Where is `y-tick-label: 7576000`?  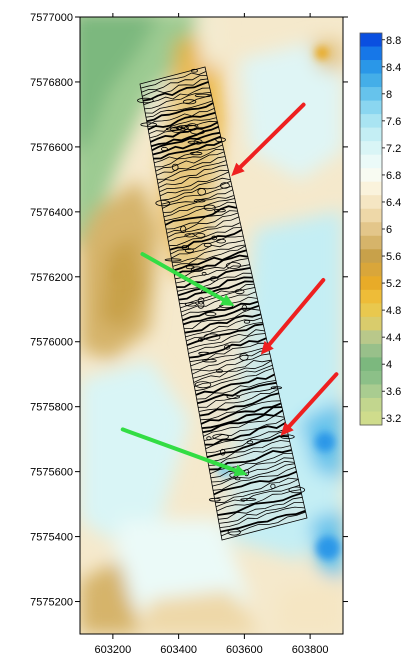 y-tick-label: 7576000 is located at coordinates (51, 343).